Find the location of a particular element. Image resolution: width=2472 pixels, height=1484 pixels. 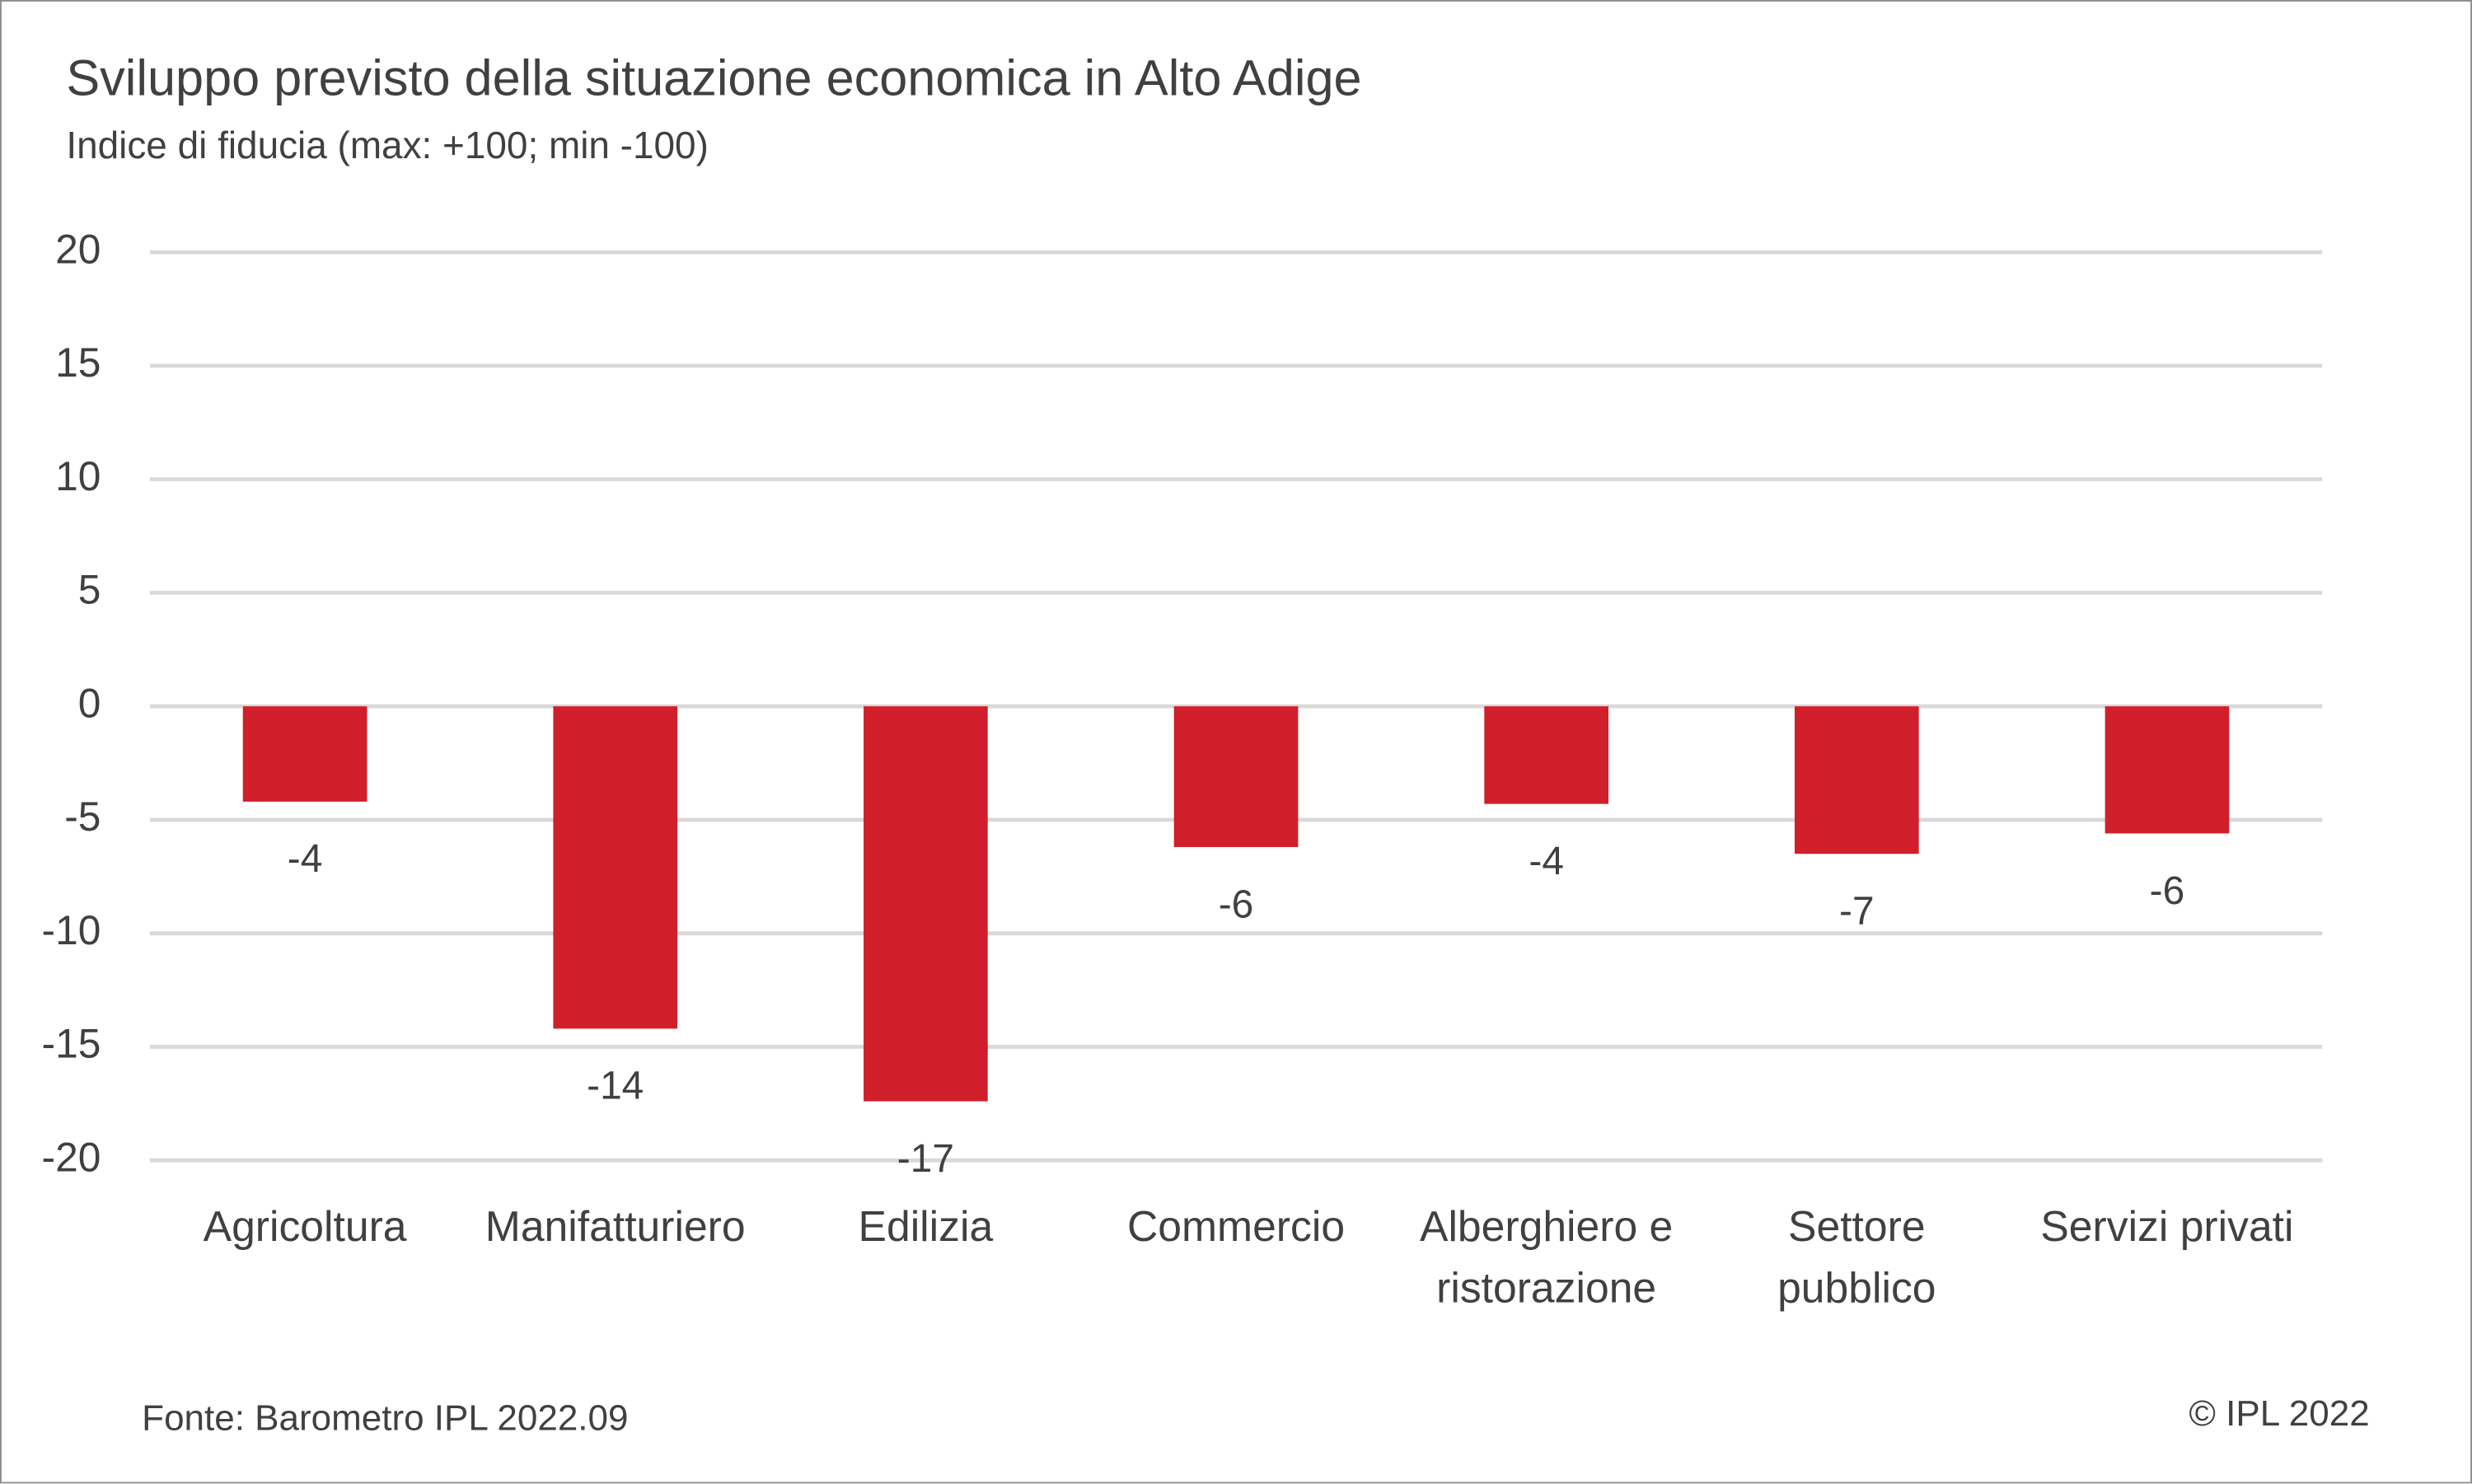

y-tick-label: -10 is located at coordinates (71, 930).